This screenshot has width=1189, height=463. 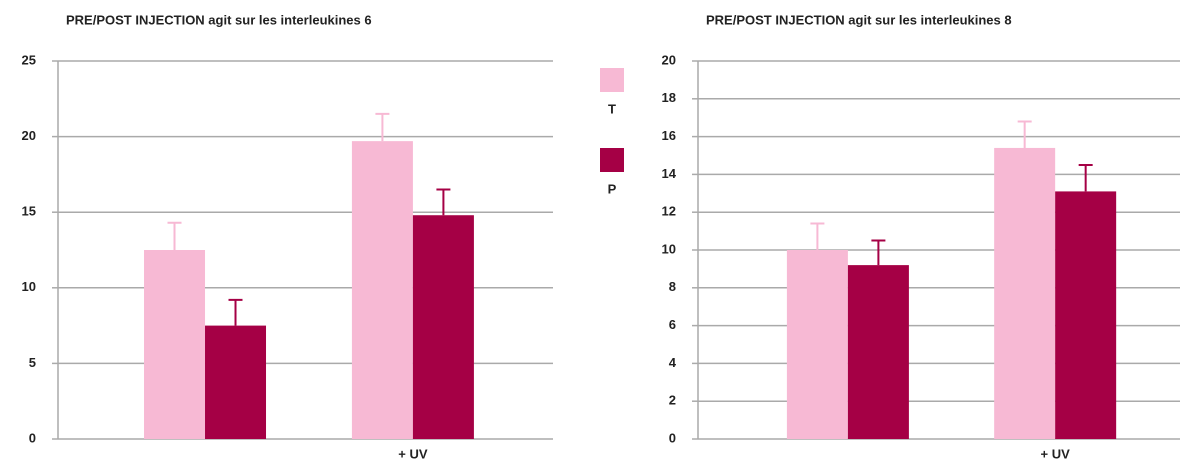 I want to click on y-tick-label: 14, so click(x=669, y=173).